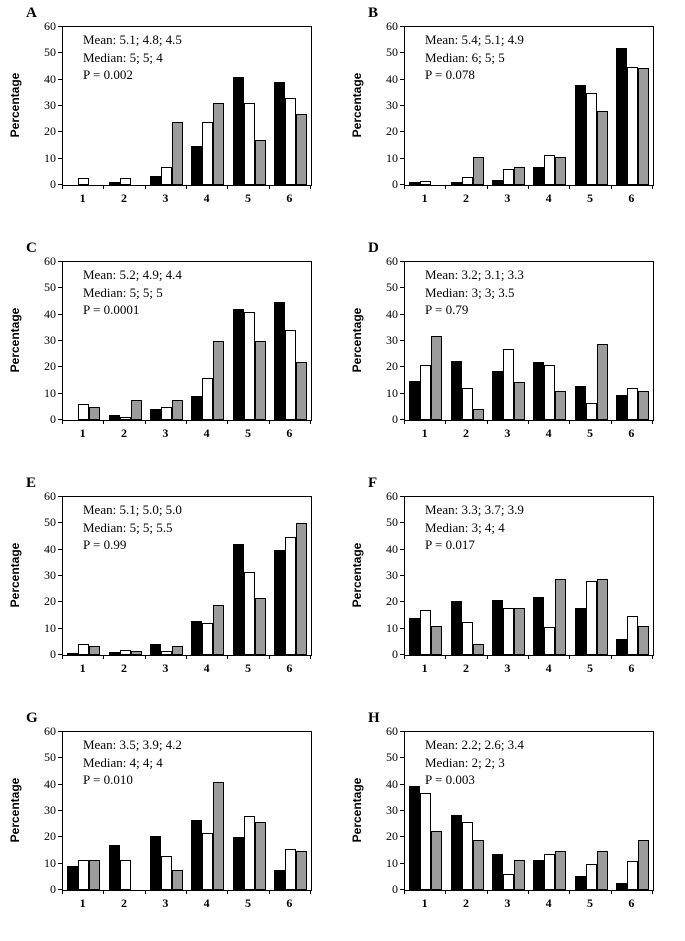 This screenshot has width=685, height=941. I want to click on x-tick-label: 2, so click(466, 198).